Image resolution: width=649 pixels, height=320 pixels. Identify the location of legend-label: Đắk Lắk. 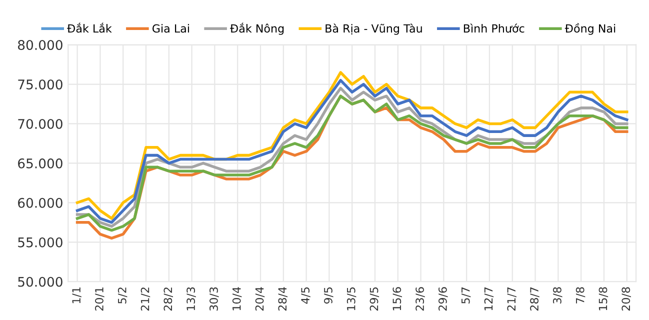
(89, 27).